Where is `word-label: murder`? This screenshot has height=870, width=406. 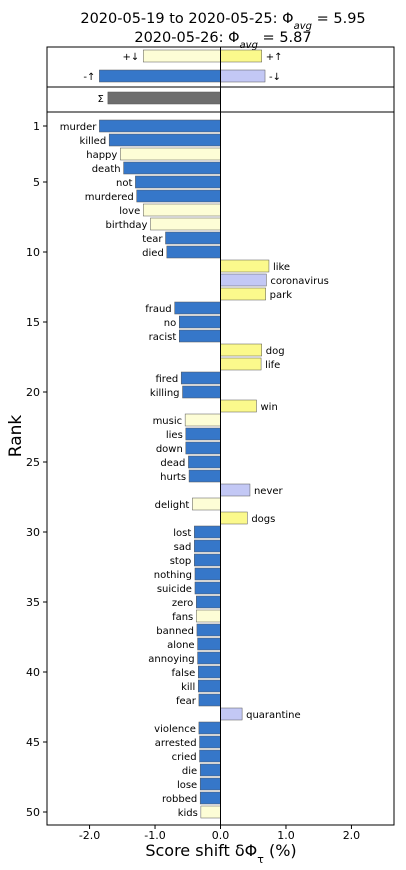
word-label: murder is located at coordinates (79, 127).